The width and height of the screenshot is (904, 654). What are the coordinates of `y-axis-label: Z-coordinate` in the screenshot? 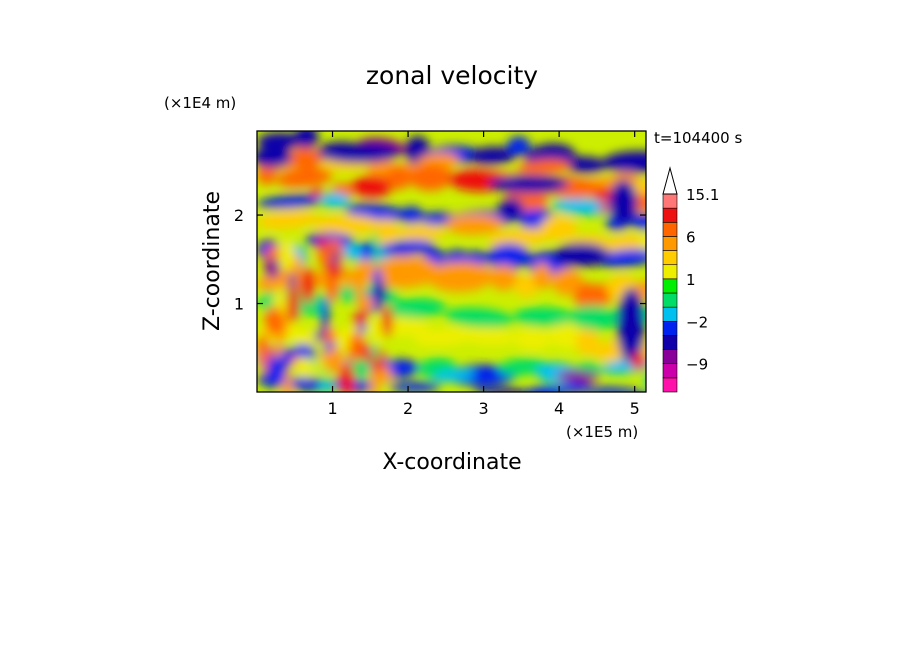 It's located at (212, 261).